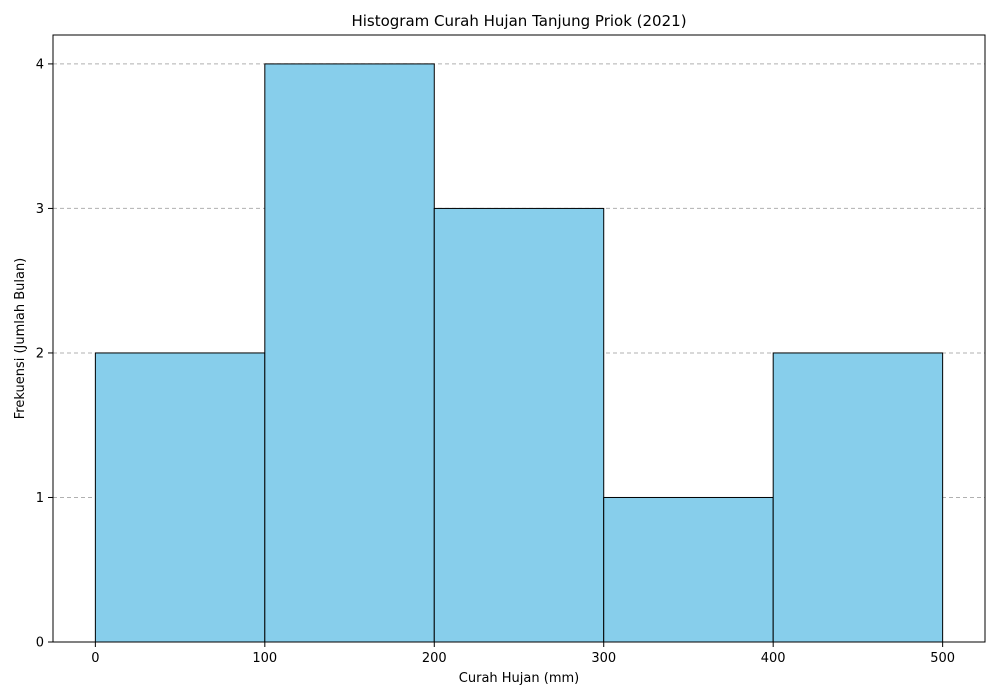 The height and width of the screenshot is (700, 1000). I want to click on x-tick-label: 500, so click(942, 658).